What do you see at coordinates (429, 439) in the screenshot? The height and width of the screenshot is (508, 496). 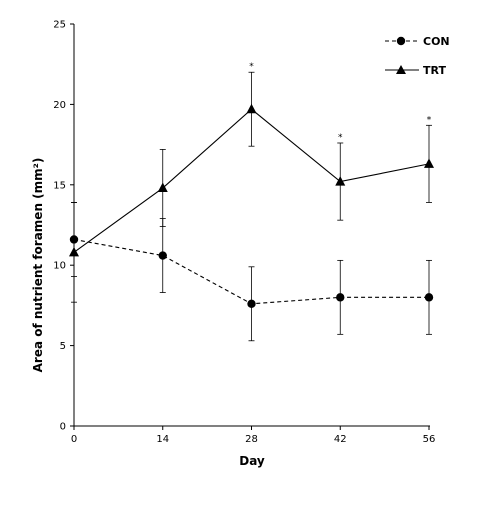 I see `x-tick-label: 56` at bounding box center [429, 439].